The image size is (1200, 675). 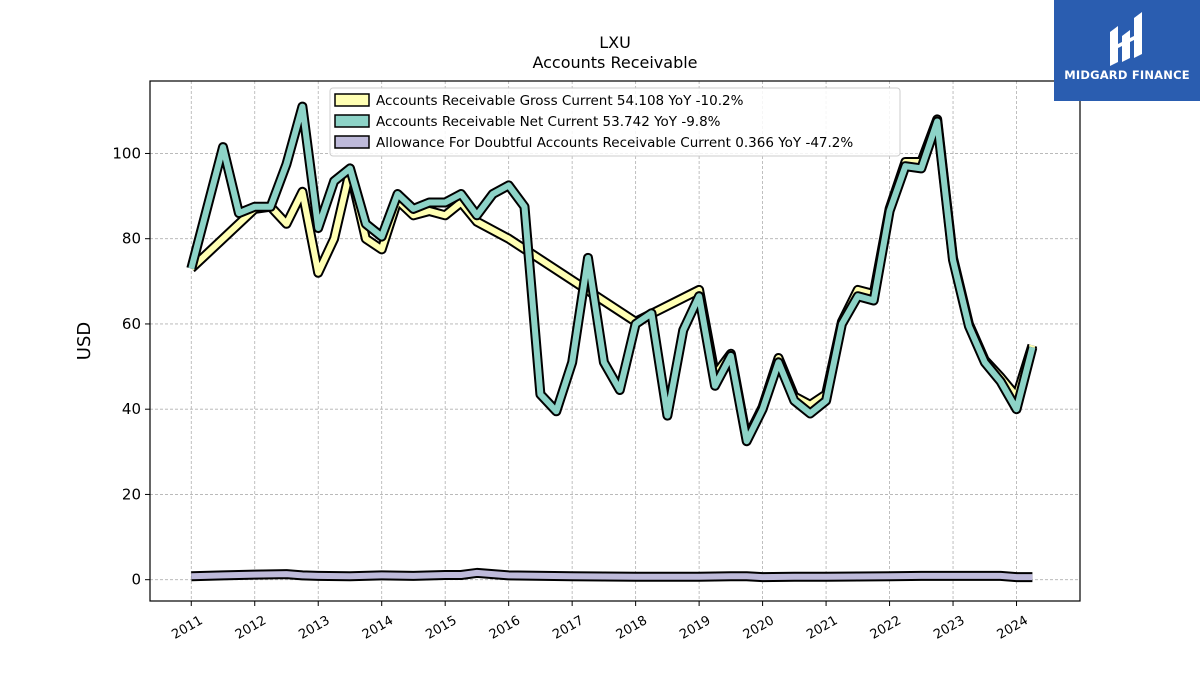 I want to click on legend-swatch-allowance, so click(x=352, y=142).